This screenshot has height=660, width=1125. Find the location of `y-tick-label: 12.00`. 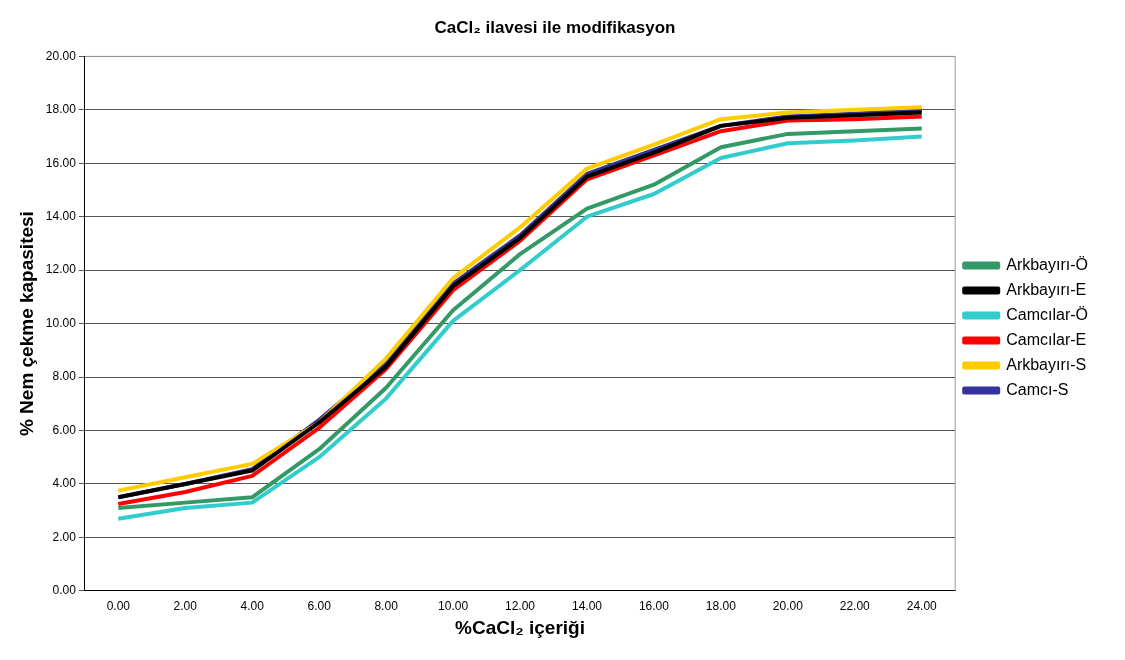

y-tick-label: 12.00 is located at coordinates (61, 269).